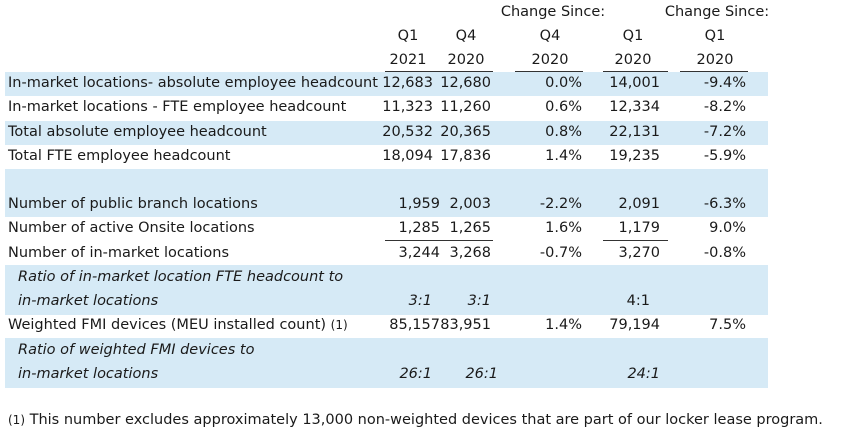 This screenshot has height=440, width=855. Describe the element at coordinates (633, 36) in the screenshot. I see `header-q1-2020-line1: Q1` at that location.